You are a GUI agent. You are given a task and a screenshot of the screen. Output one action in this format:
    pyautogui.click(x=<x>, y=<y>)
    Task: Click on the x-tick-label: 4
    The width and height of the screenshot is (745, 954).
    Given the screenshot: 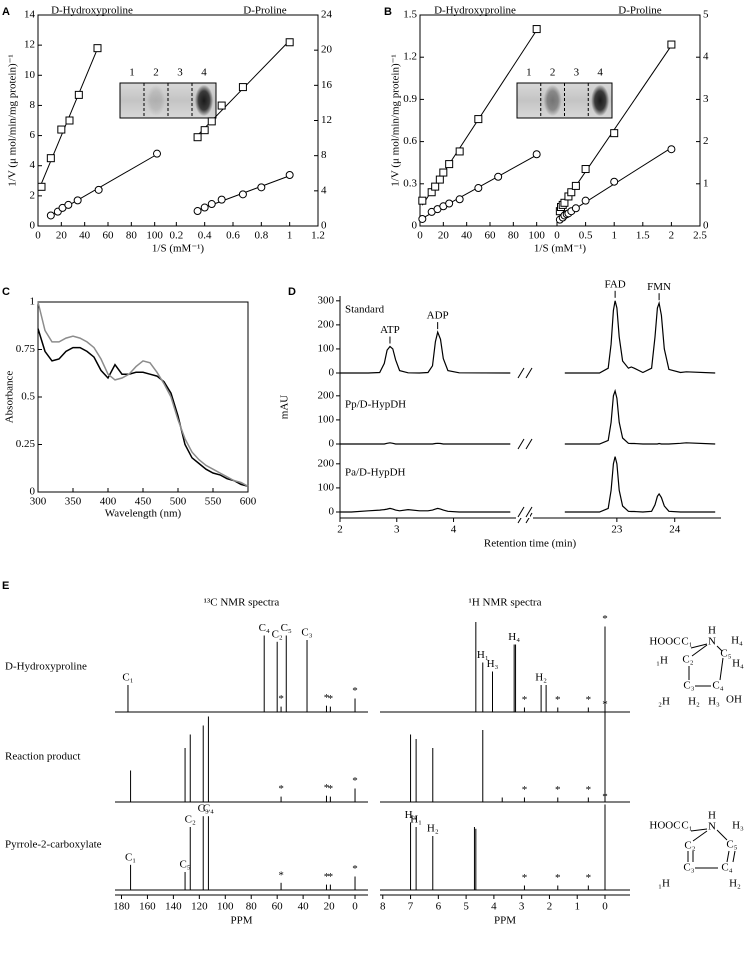 What is the action you would take?
    pyautogui.click(x=494, y=907)
    